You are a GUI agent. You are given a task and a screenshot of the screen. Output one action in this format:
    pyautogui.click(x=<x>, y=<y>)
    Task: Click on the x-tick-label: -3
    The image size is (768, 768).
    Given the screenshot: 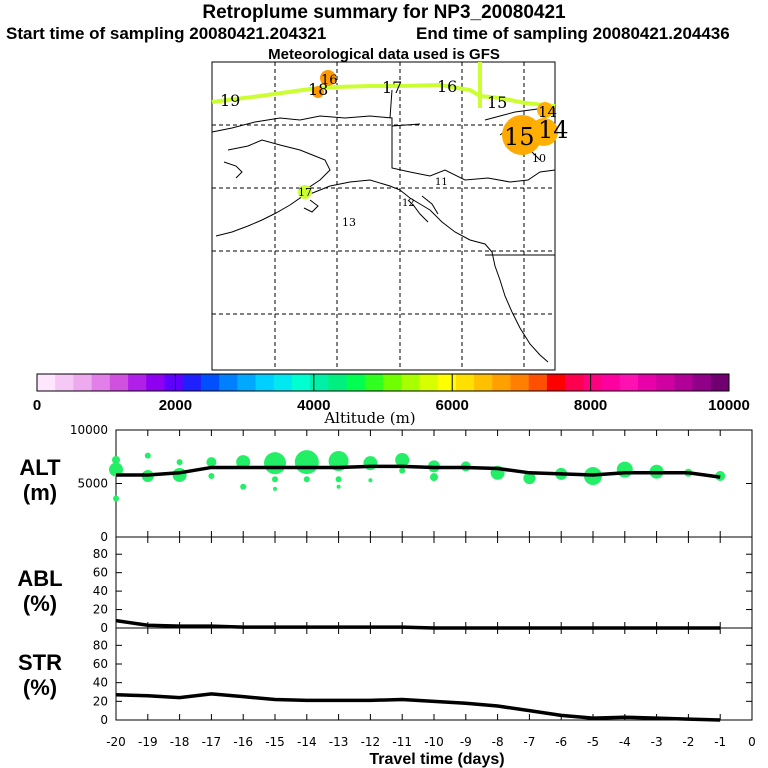 What is the action you would take?
    pyautogui.click(x=657, y=742)
    